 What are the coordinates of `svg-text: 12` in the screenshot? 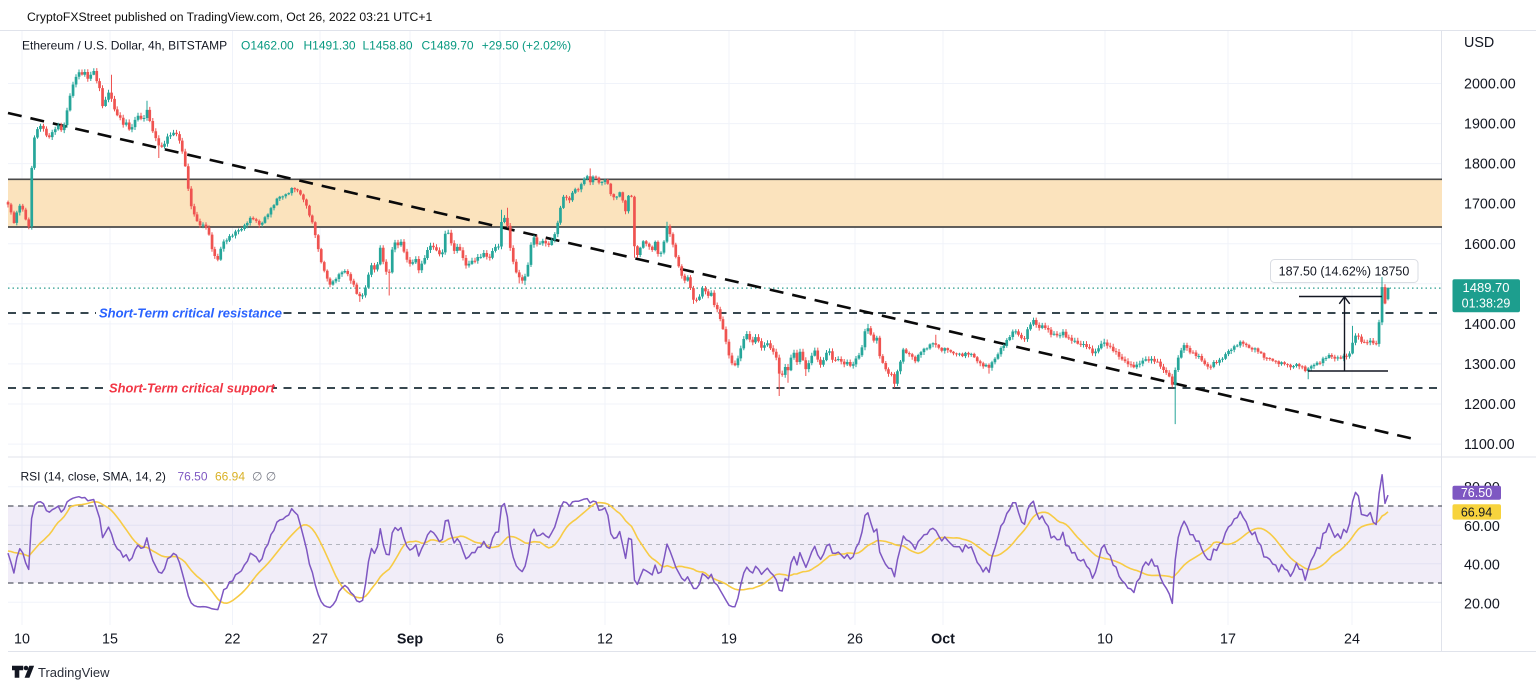 It's located at (605, 639).